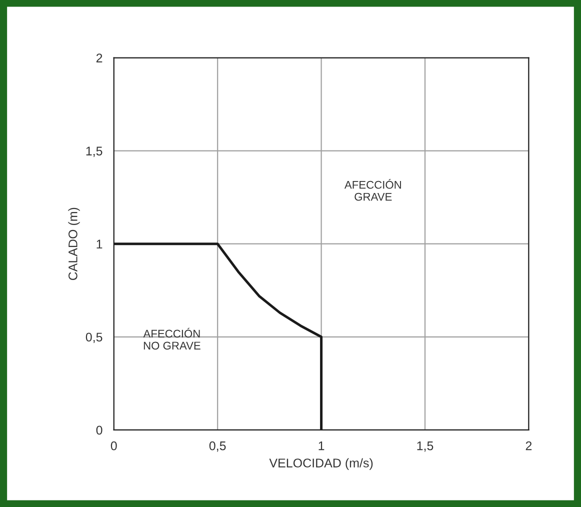 Image resolution: width=581 pixels, height=507 pixels. What do you see at coordinates (99, 58) in the screenshot?
I see `y-tick-label: 2` at bounding box center [99, 58].